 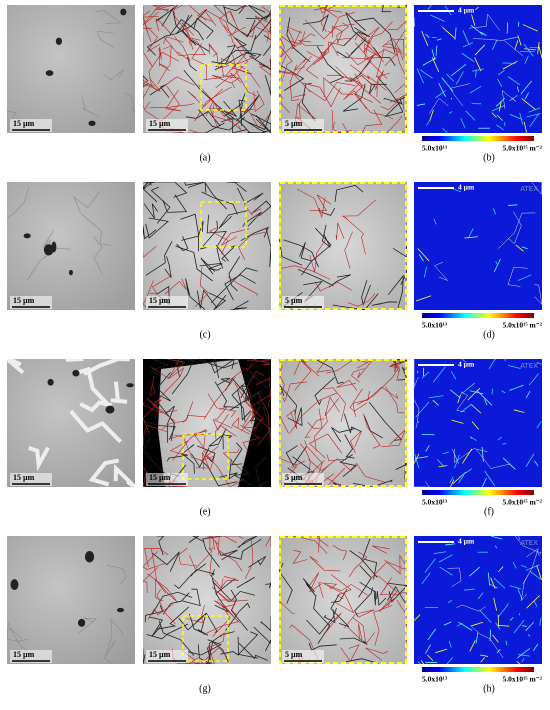 What do you see at coordinates (478, 492) in the screenshot?
I see `colorbar` at bounding box center [478, 492].